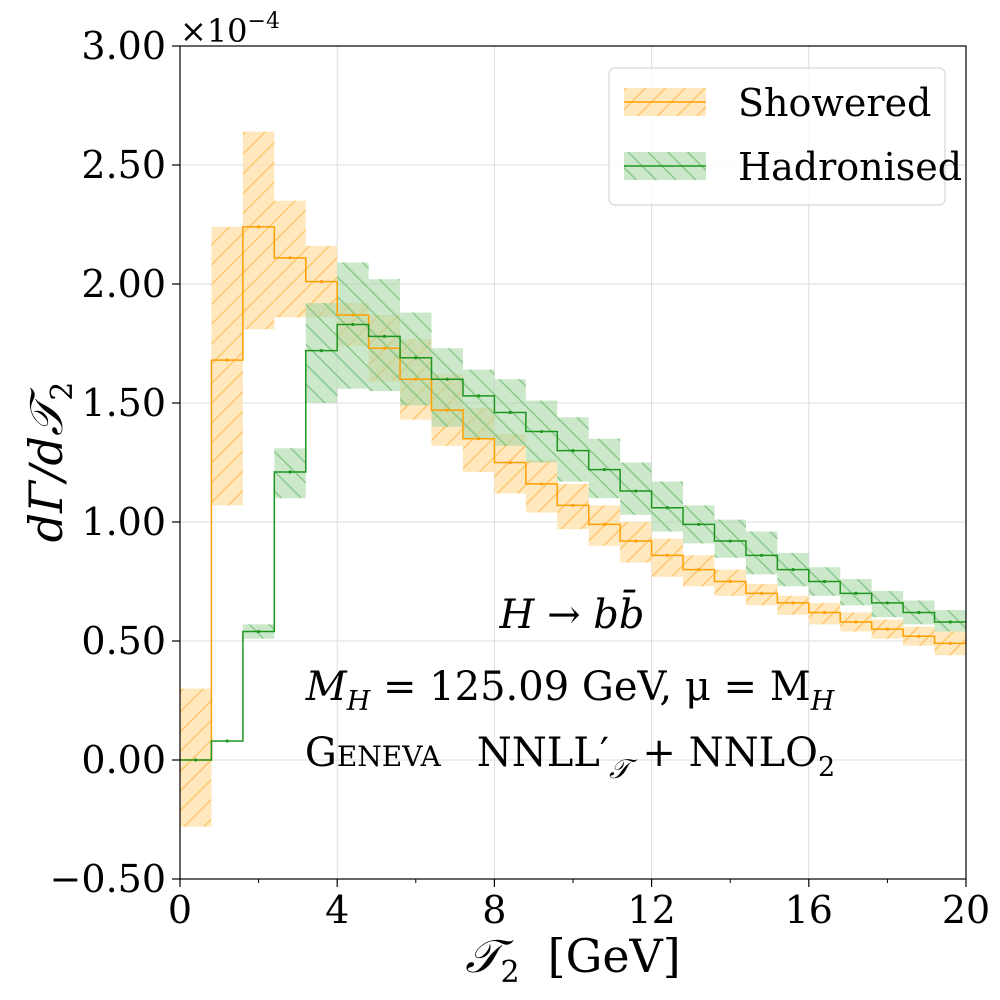  Describe the element at coordinates (49, 462) in the screenshot. I see `y-axis-label: dΓ/d𝒯2` at that location.